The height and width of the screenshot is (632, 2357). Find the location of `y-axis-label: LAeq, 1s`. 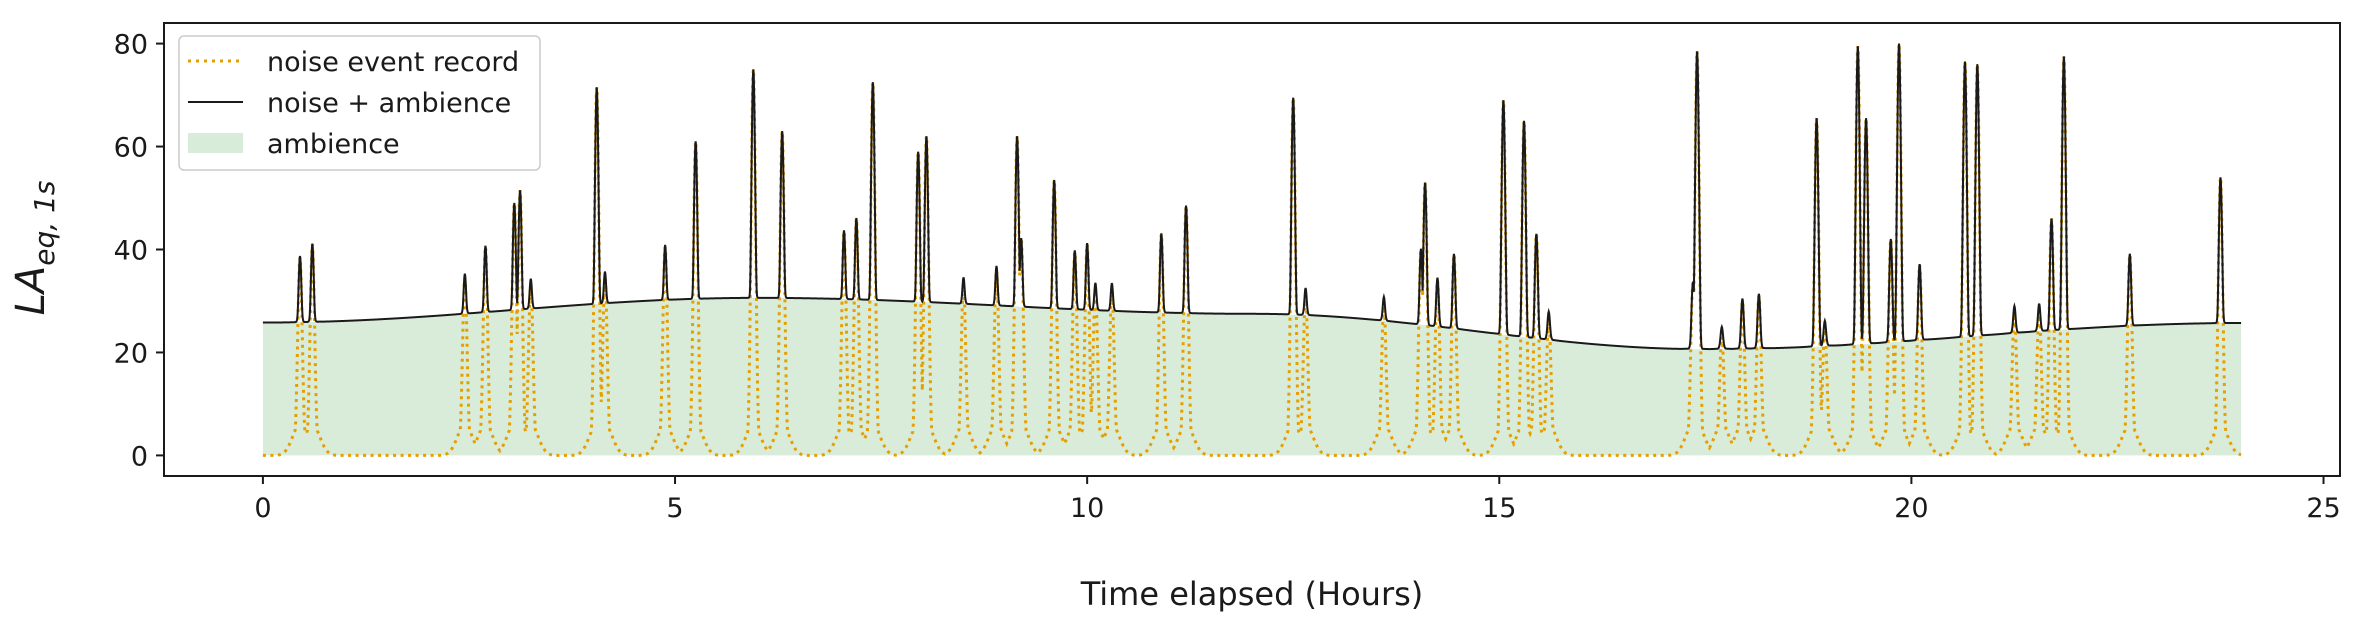

y-axis-label: LAeq, 1s is located at coordinates (34, 248).